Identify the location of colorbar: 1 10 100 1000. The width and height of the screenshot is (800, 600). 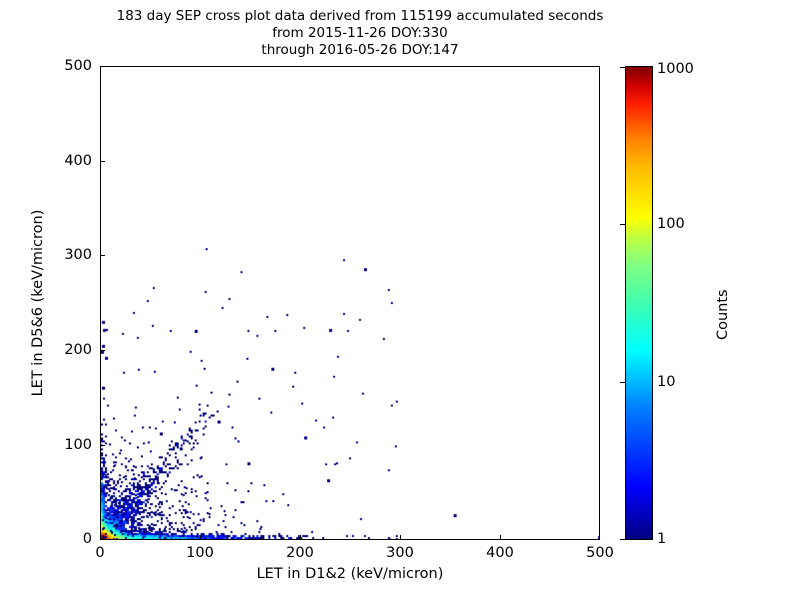
(657, 304).